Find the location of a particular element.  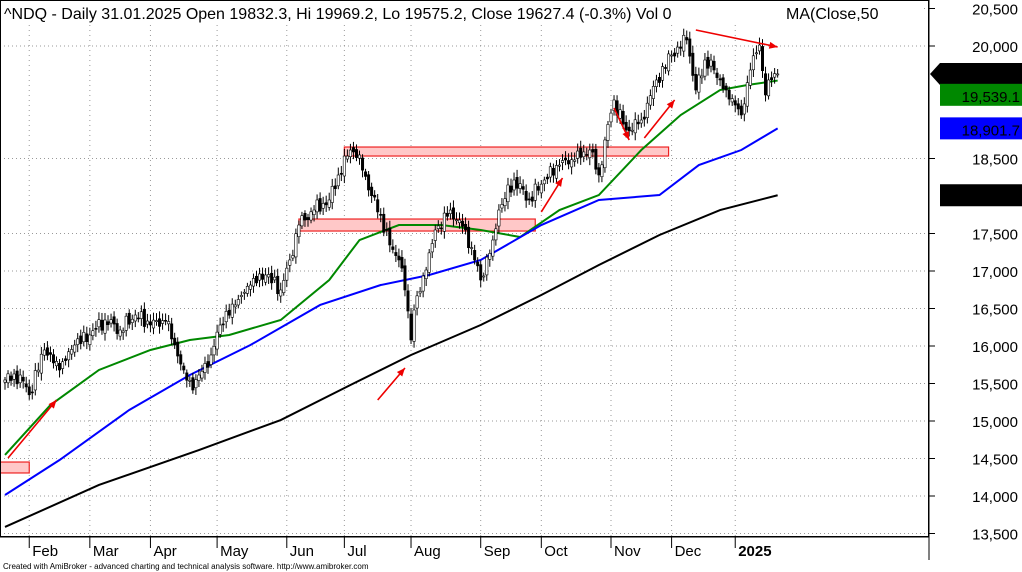

x-tick-label: Jun is located at coordinates (302, 551).